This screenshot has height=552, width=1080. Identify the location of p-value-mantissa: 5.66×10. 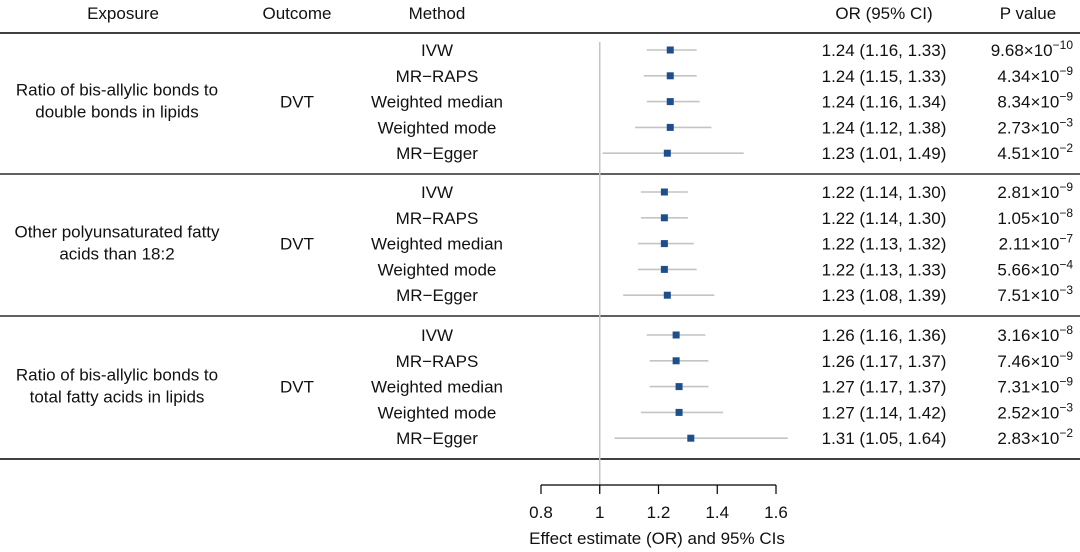
(1028, 269).